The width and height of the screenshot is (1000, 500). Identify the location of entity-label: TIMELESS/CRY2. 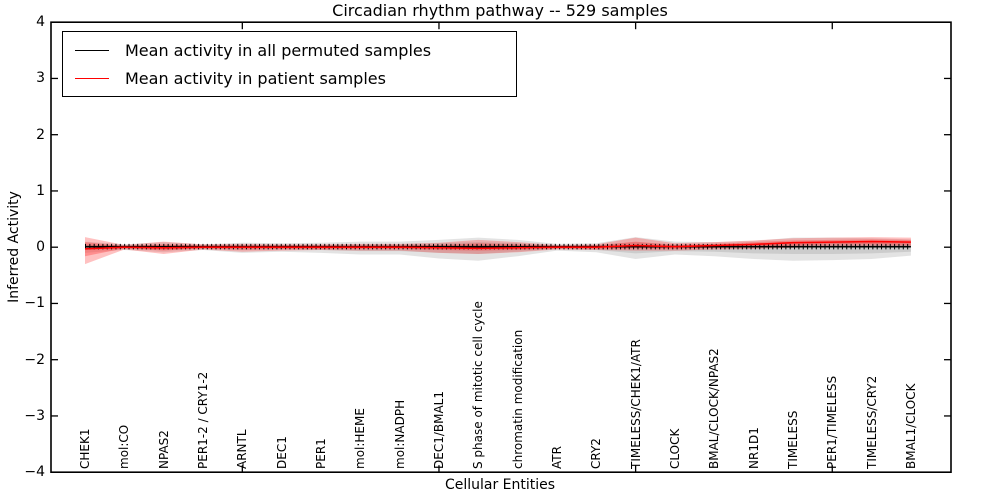
(871, 422).